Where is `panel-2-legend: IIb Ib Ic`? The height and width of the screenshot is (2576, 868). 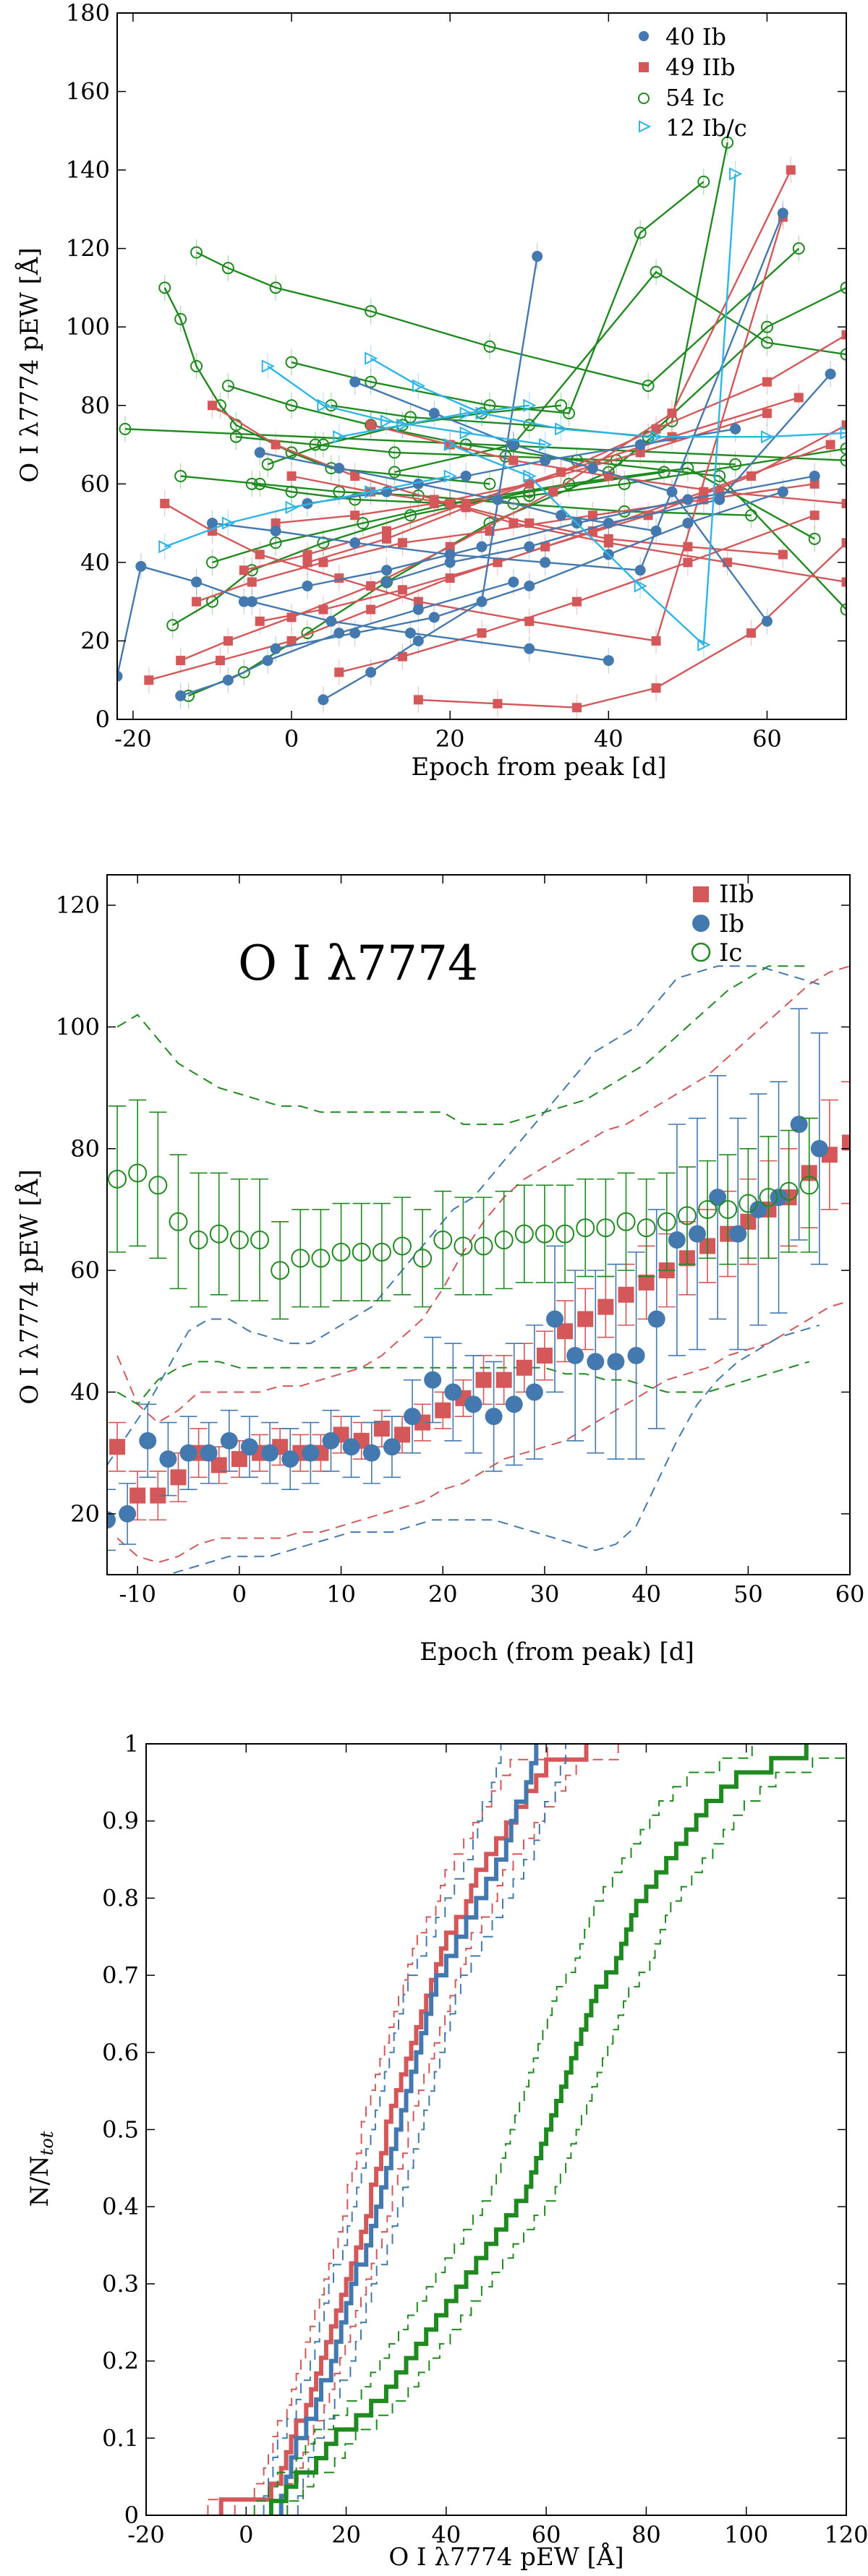 panel-2-legend: IIb Ib Ic is located at coordinates (722, 924).